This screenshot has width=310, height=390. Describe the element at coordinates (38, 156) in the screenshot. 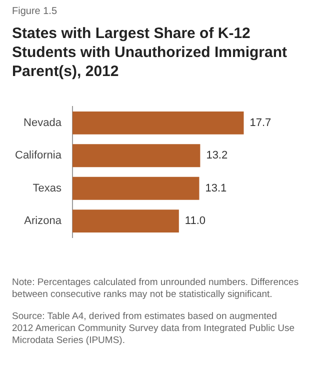

I see `y-tick-label: California` at that location.